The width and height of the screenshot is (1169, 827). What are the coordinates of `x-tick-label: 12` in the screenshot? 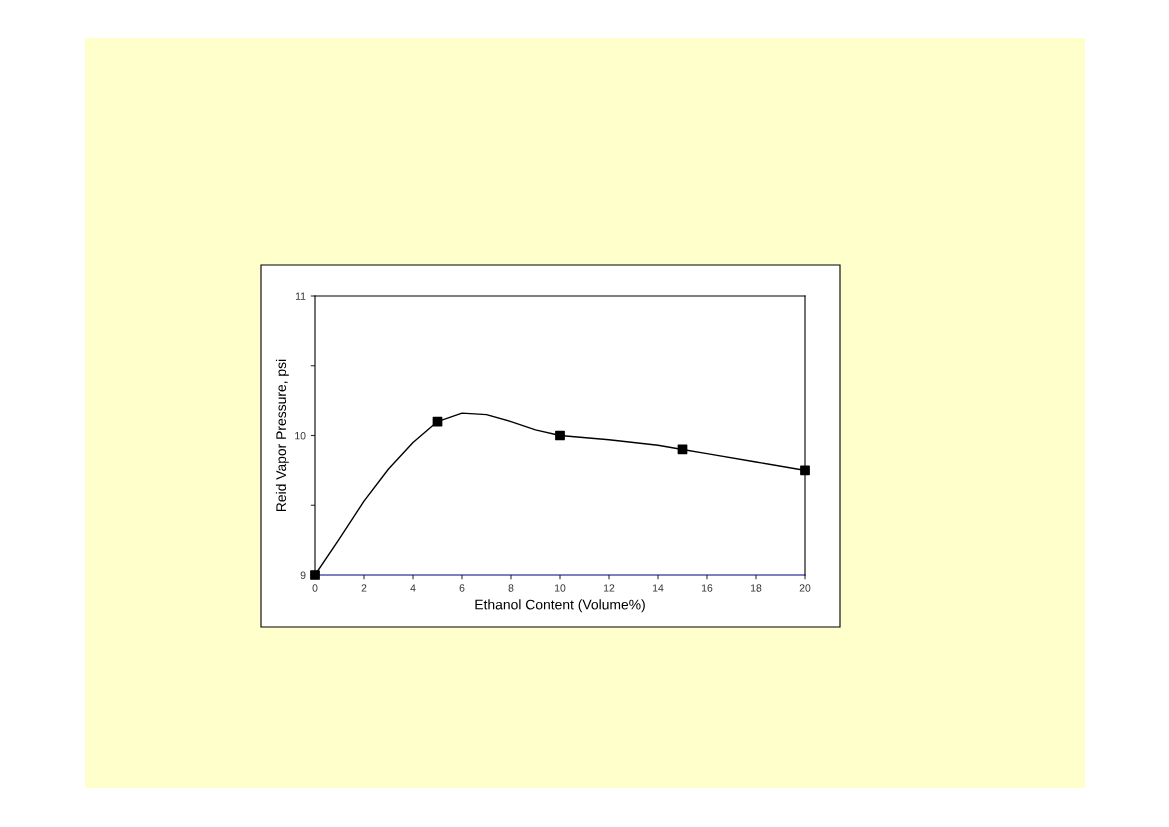 It's located at (609, 588).